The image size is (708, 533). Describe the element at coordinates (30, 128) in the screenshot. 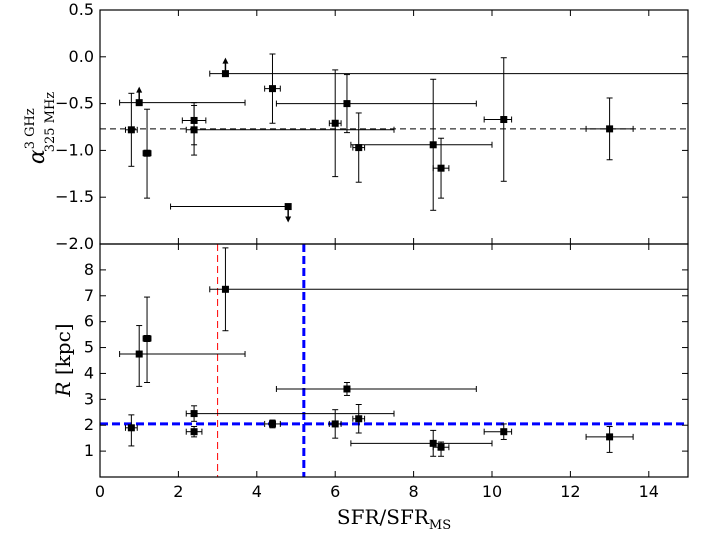

I see `alpha-superscript: 3 GHz` at that location.